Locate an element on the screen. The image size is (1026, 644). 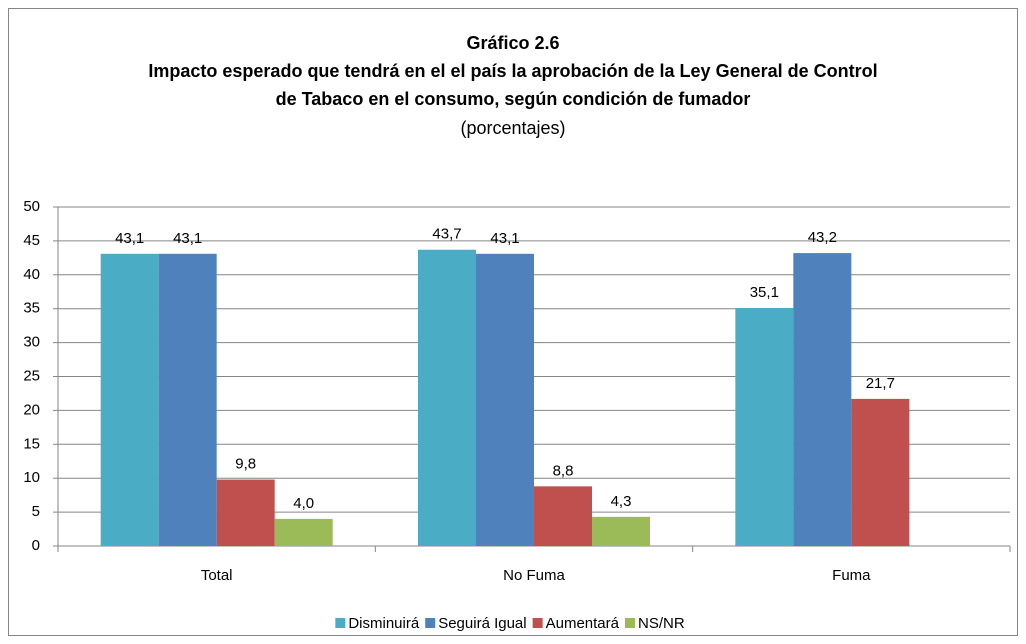
y-tick-label: 0 is located at coordinates (36, 545).